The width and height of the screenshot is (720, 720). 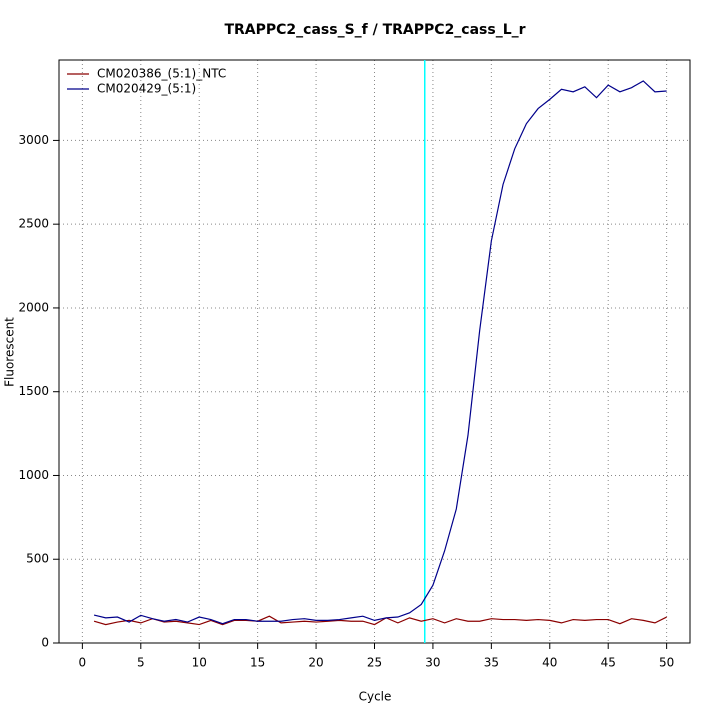 I want to click on y-tick-label: 500, so click(x=37, y=559).